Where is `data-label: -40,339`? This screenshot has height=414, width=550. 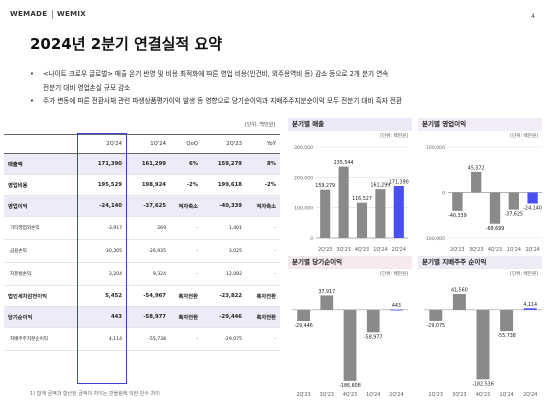
data-label: -40,339 is located at coordinates (457, 216).